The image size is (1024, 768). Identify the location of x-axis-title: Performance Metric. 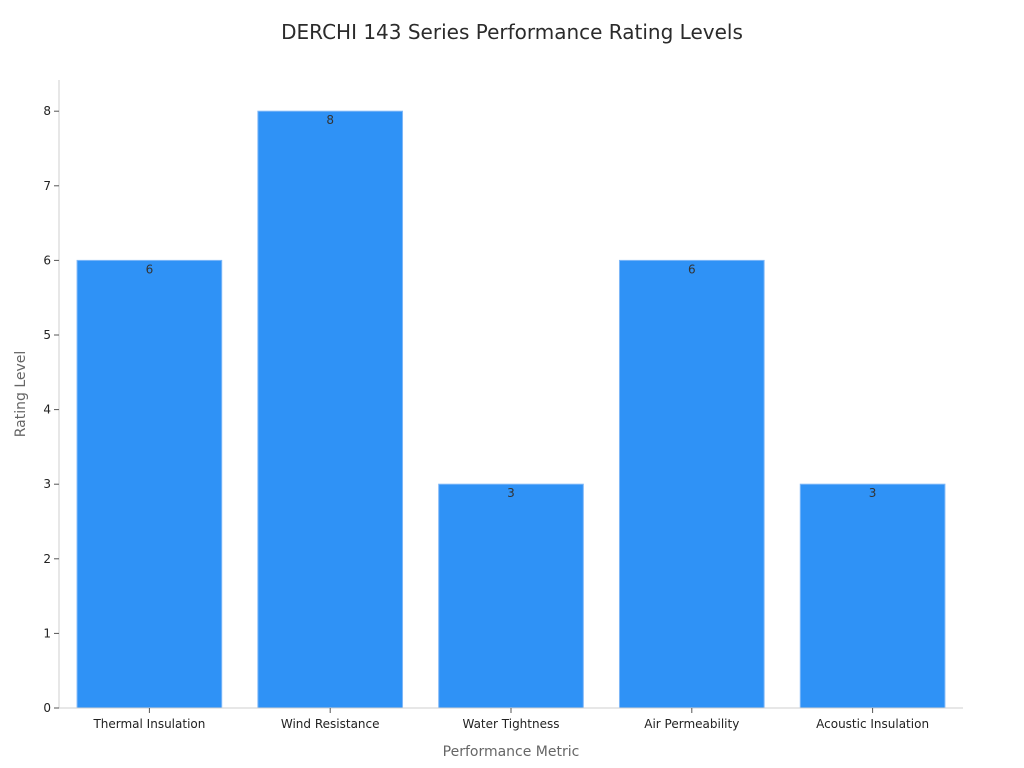
(511, 752).